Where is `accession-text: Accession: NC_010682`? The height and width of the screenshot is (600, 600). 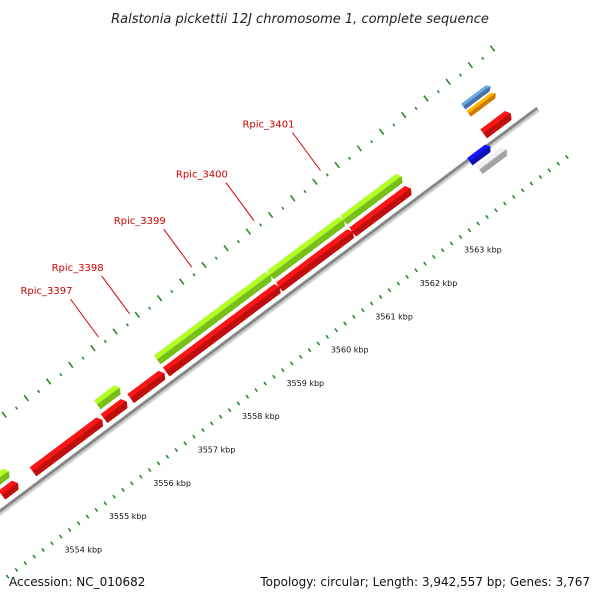 accession-text: Accession: NC_010682 is located at coordinates (77, 582).